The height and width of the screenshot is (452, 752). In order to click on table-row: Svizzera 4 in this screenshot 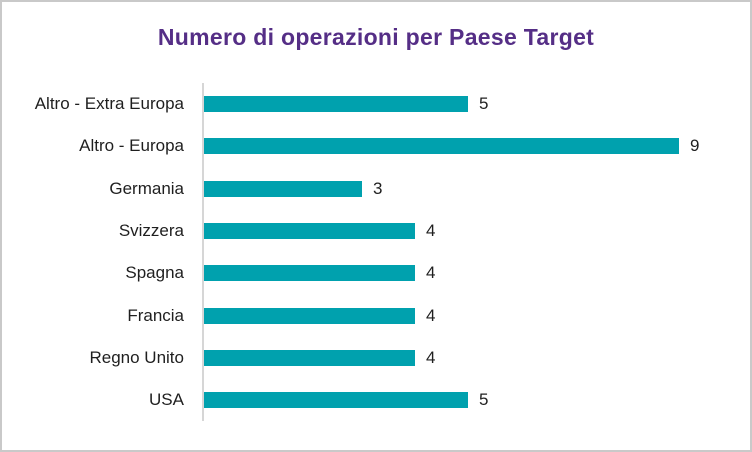, I will do `click(376, 231)`.